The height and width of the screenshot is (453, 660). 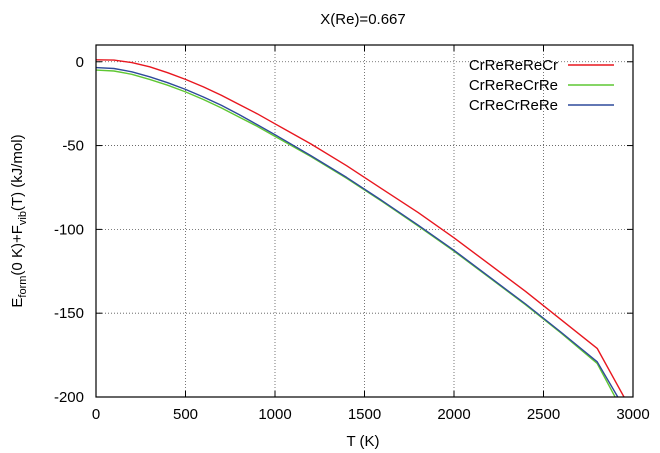 What do you see at coordinates (513, 105) in the screenshot?
I see `legend-label: CrReCrReRe` at bounding box center [513, 105].